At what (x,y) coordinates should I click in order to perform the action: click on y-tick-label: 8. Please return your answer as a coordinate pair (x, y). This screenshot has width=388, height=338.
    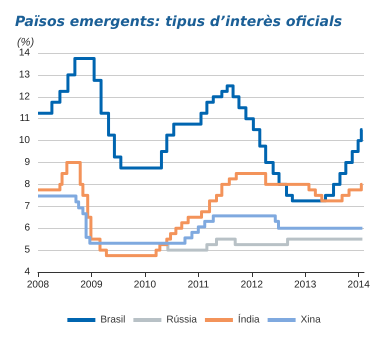
    Looking at the image, I should click on (27, 184).